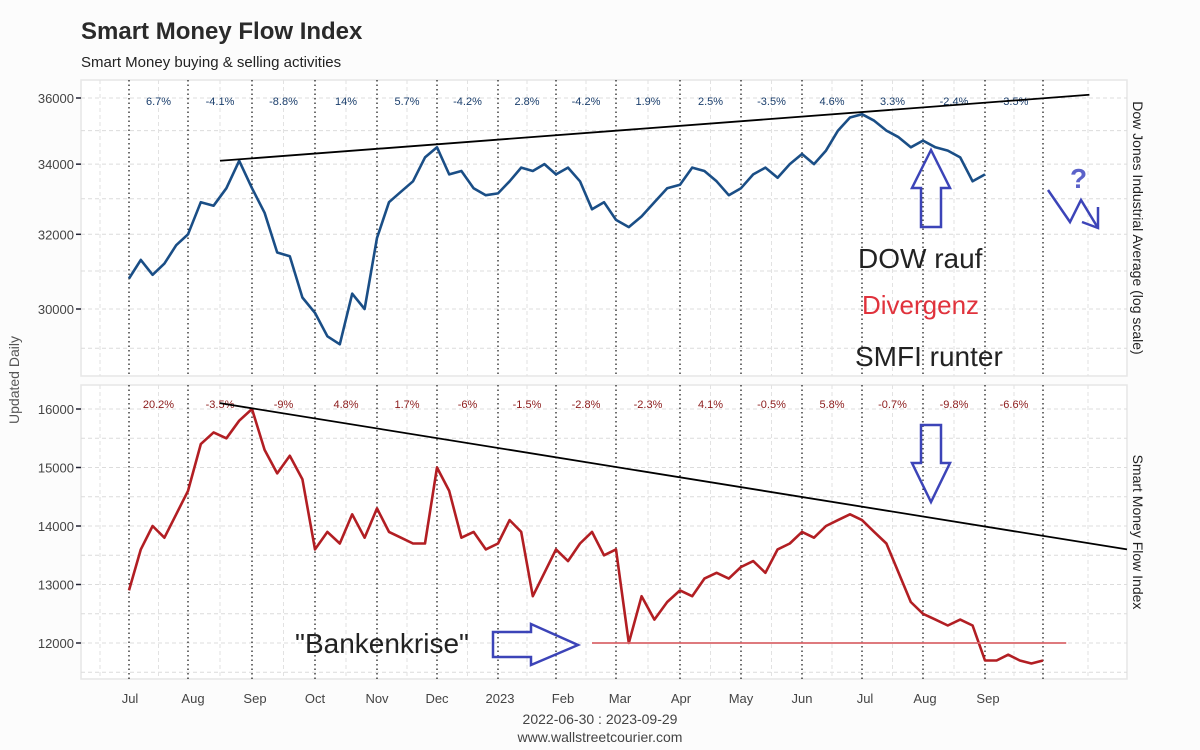  I want to click on smfi-monthly-change: 5.8%, so click(831, 405).